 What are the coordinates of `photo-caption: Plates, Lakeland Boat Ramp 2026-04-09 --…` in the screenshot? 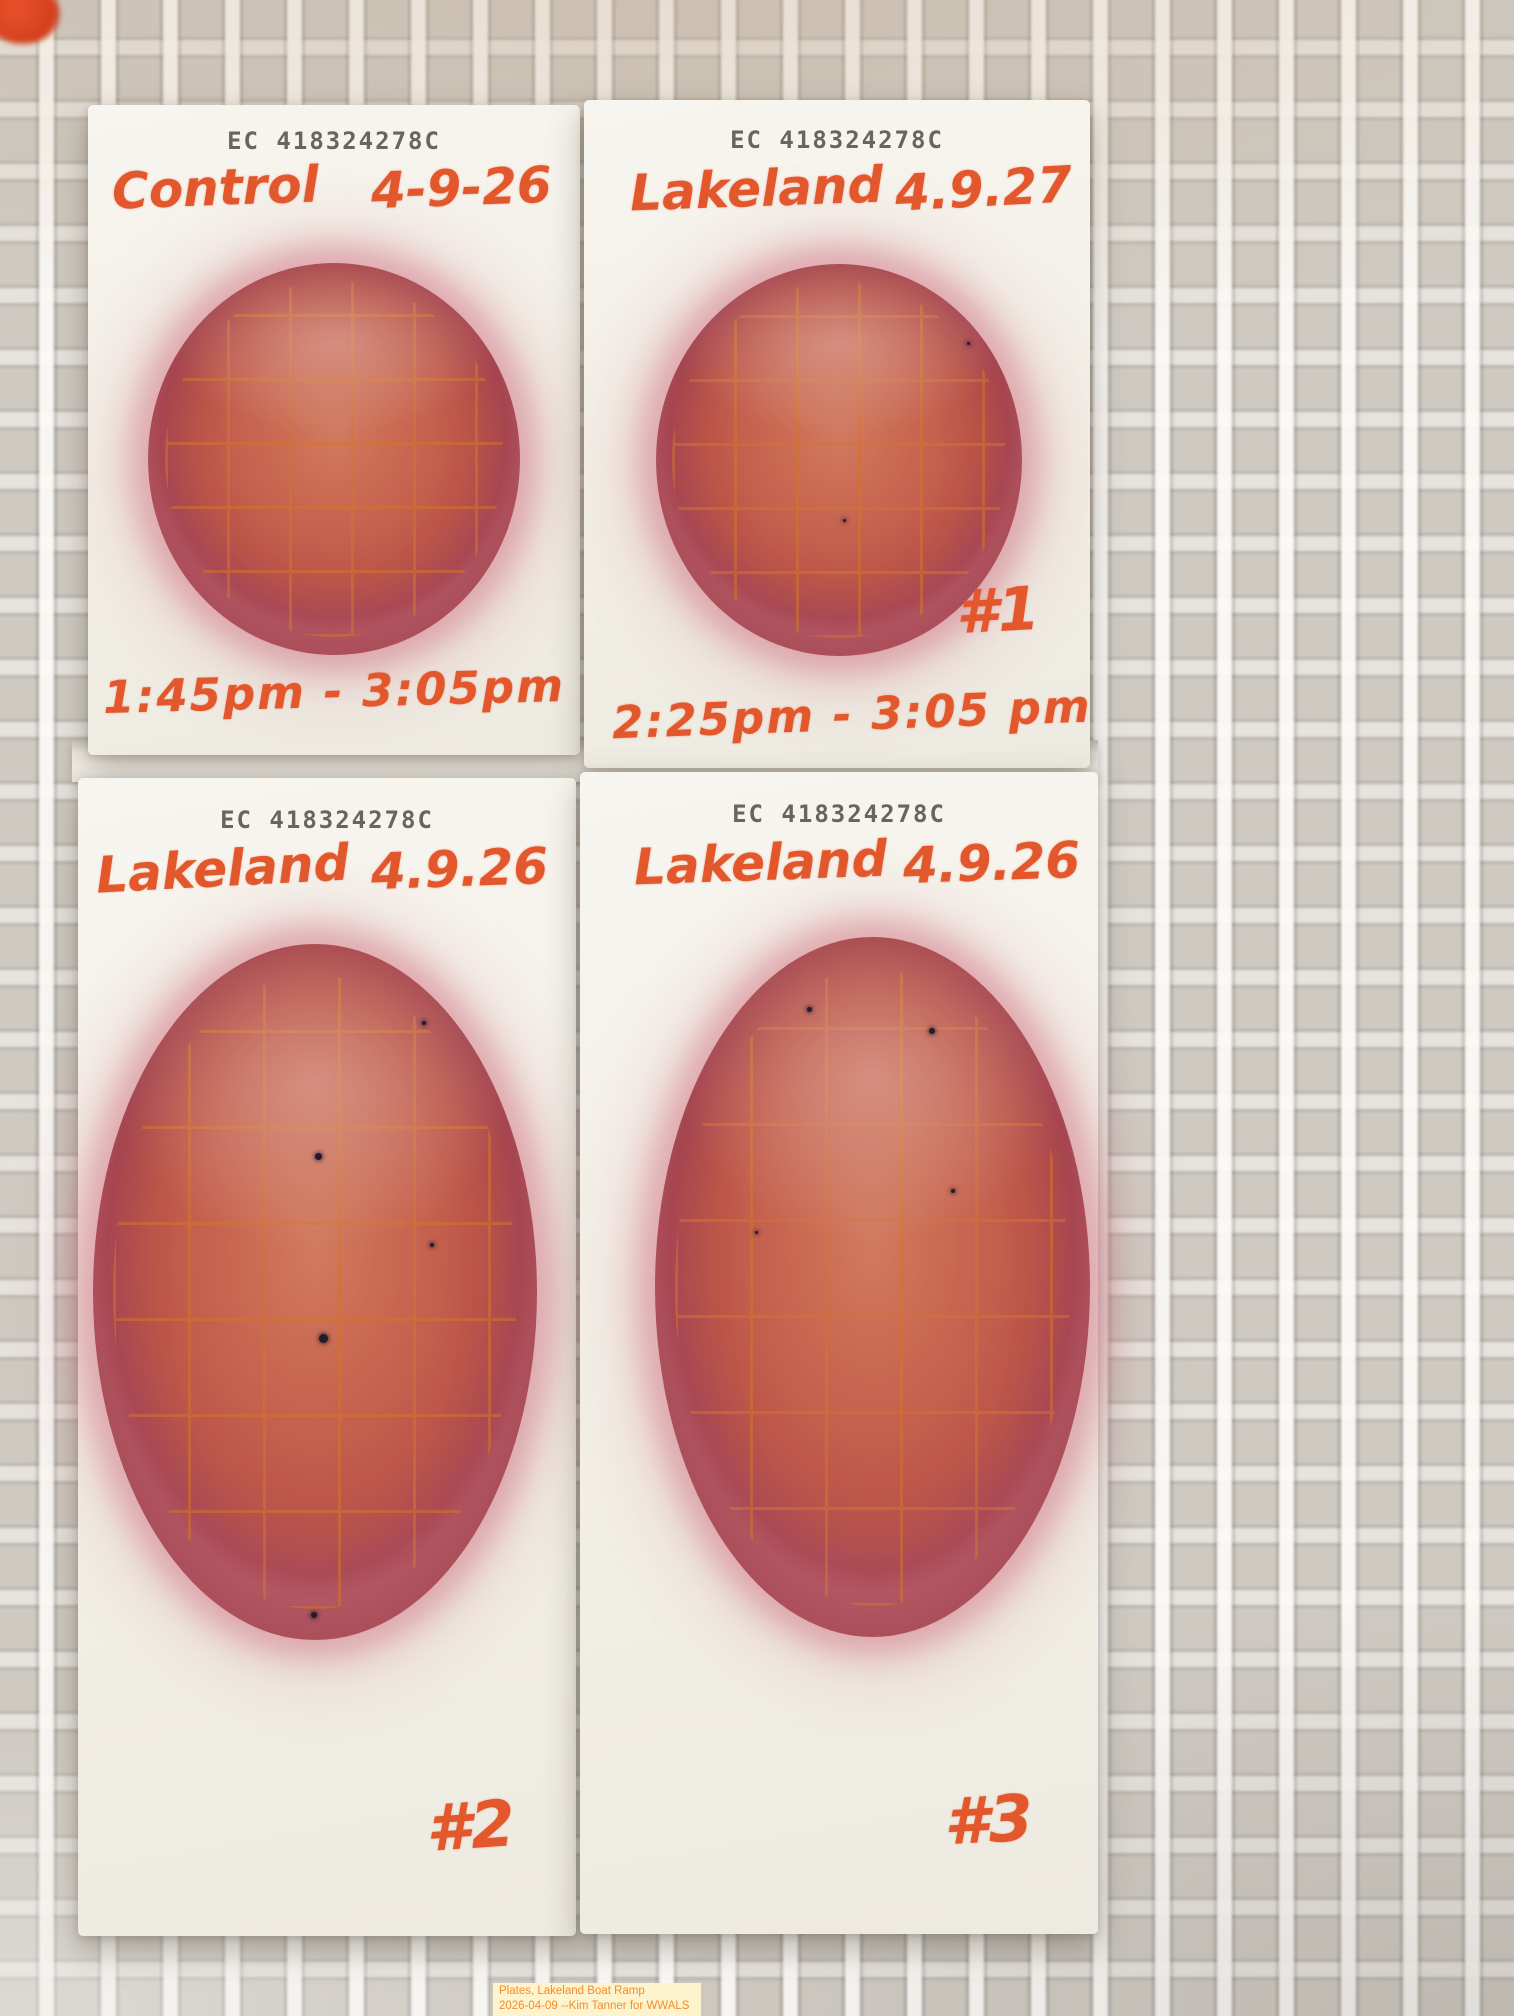 It's located at (597, 1999).